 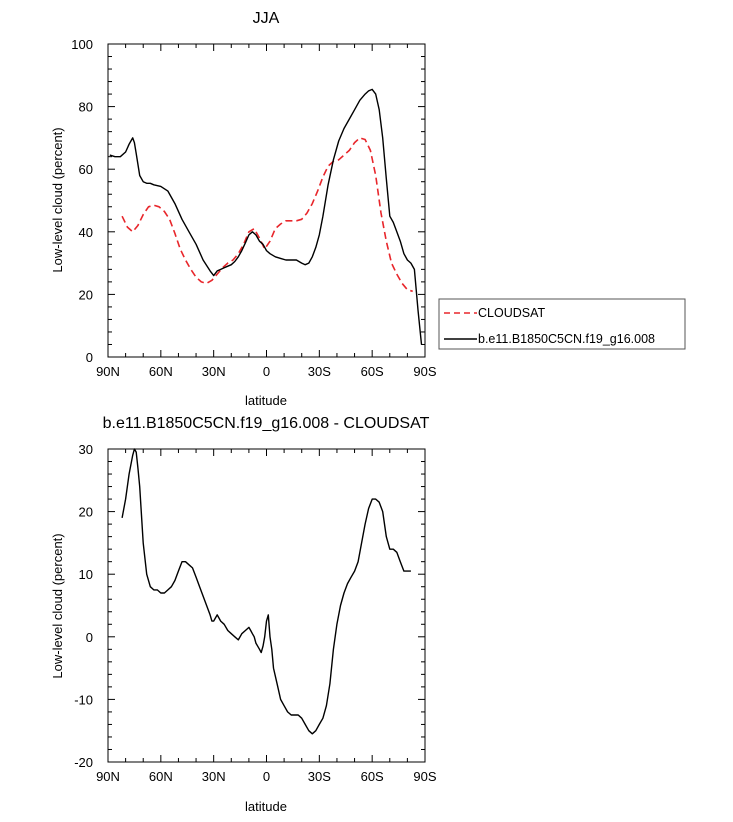 I want to click on bottom-x-tick-label: 60N, so click(x=161, y=776).